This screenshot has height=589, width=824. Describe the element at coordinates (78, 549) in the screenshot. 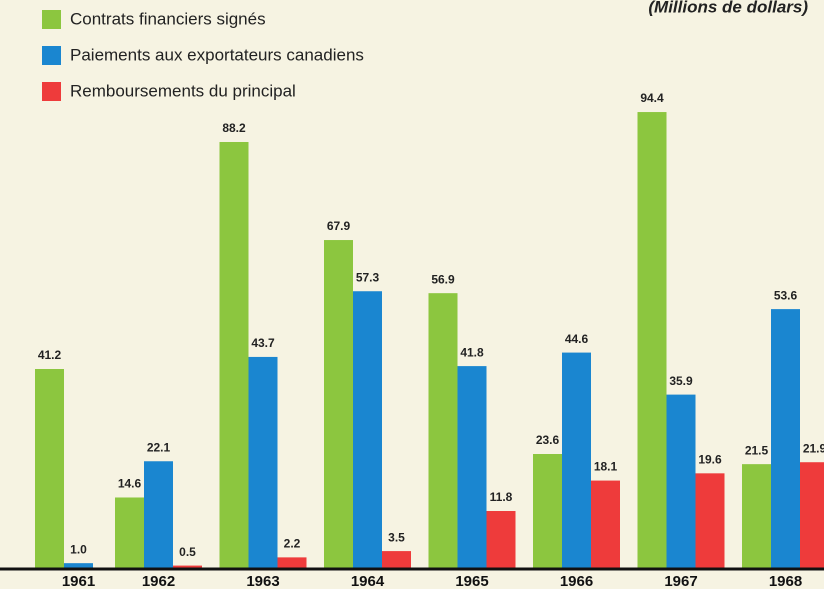

I see `value-label: 1.0` at that location.